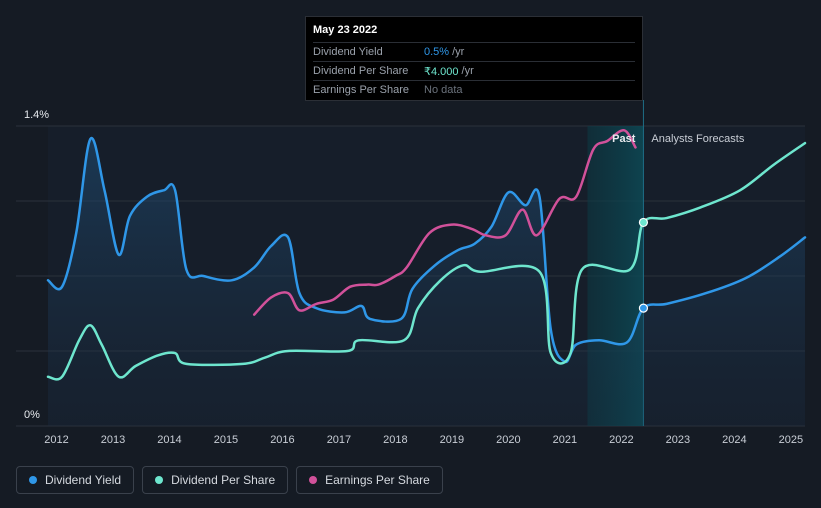  What do you see at coordinates (226, 440) in the screenshot?
I see `x-tick-label: 2015` at bounding box center [226, 440].